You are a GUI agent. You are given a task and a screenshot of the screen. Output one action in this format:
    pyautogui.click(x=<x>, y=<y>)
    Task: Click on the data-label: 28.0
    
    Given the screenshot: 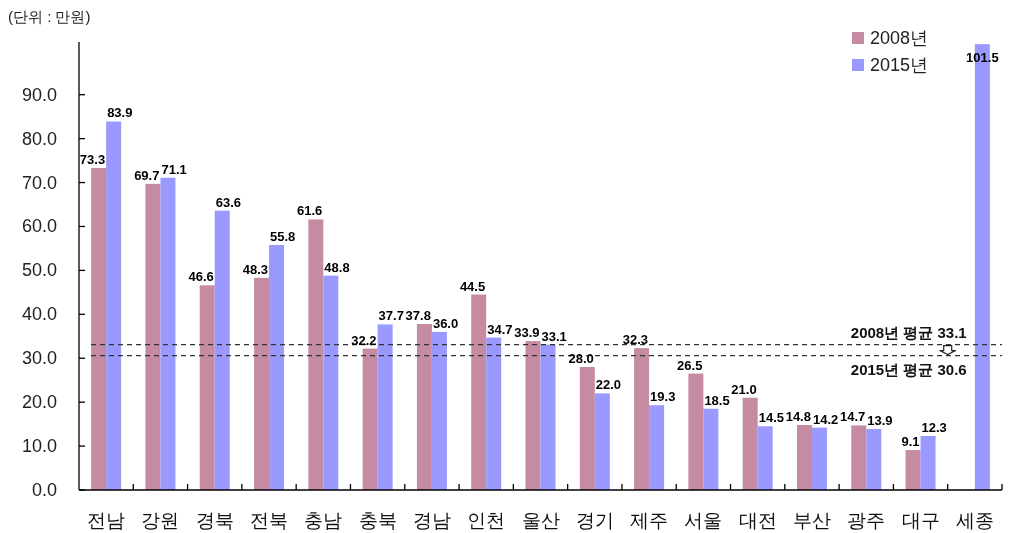 What is the action you would take?
    pyautogui.click(x=581, y=359)
    